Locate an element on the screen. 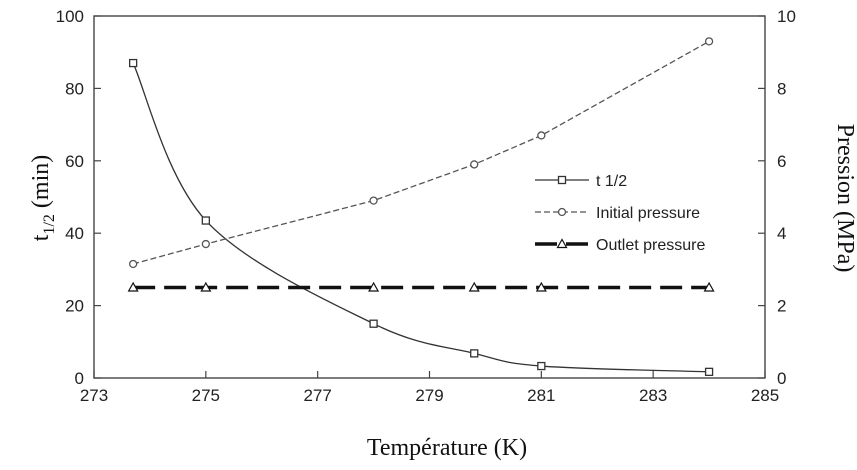 This screenshot has height=470, width=857. x-tick-label: 283 is located at coordinates (653, 395).